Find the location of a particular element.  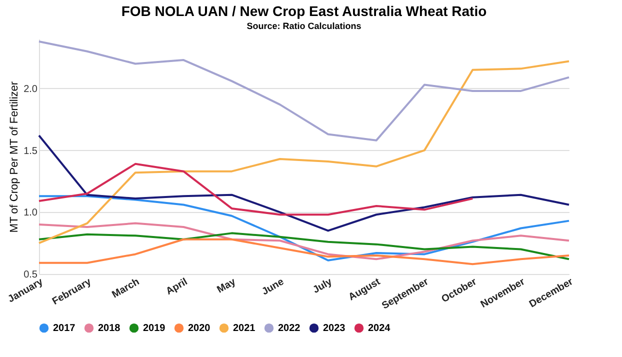

y-tick-label: 2.0 is located at coordinates (31, 89).